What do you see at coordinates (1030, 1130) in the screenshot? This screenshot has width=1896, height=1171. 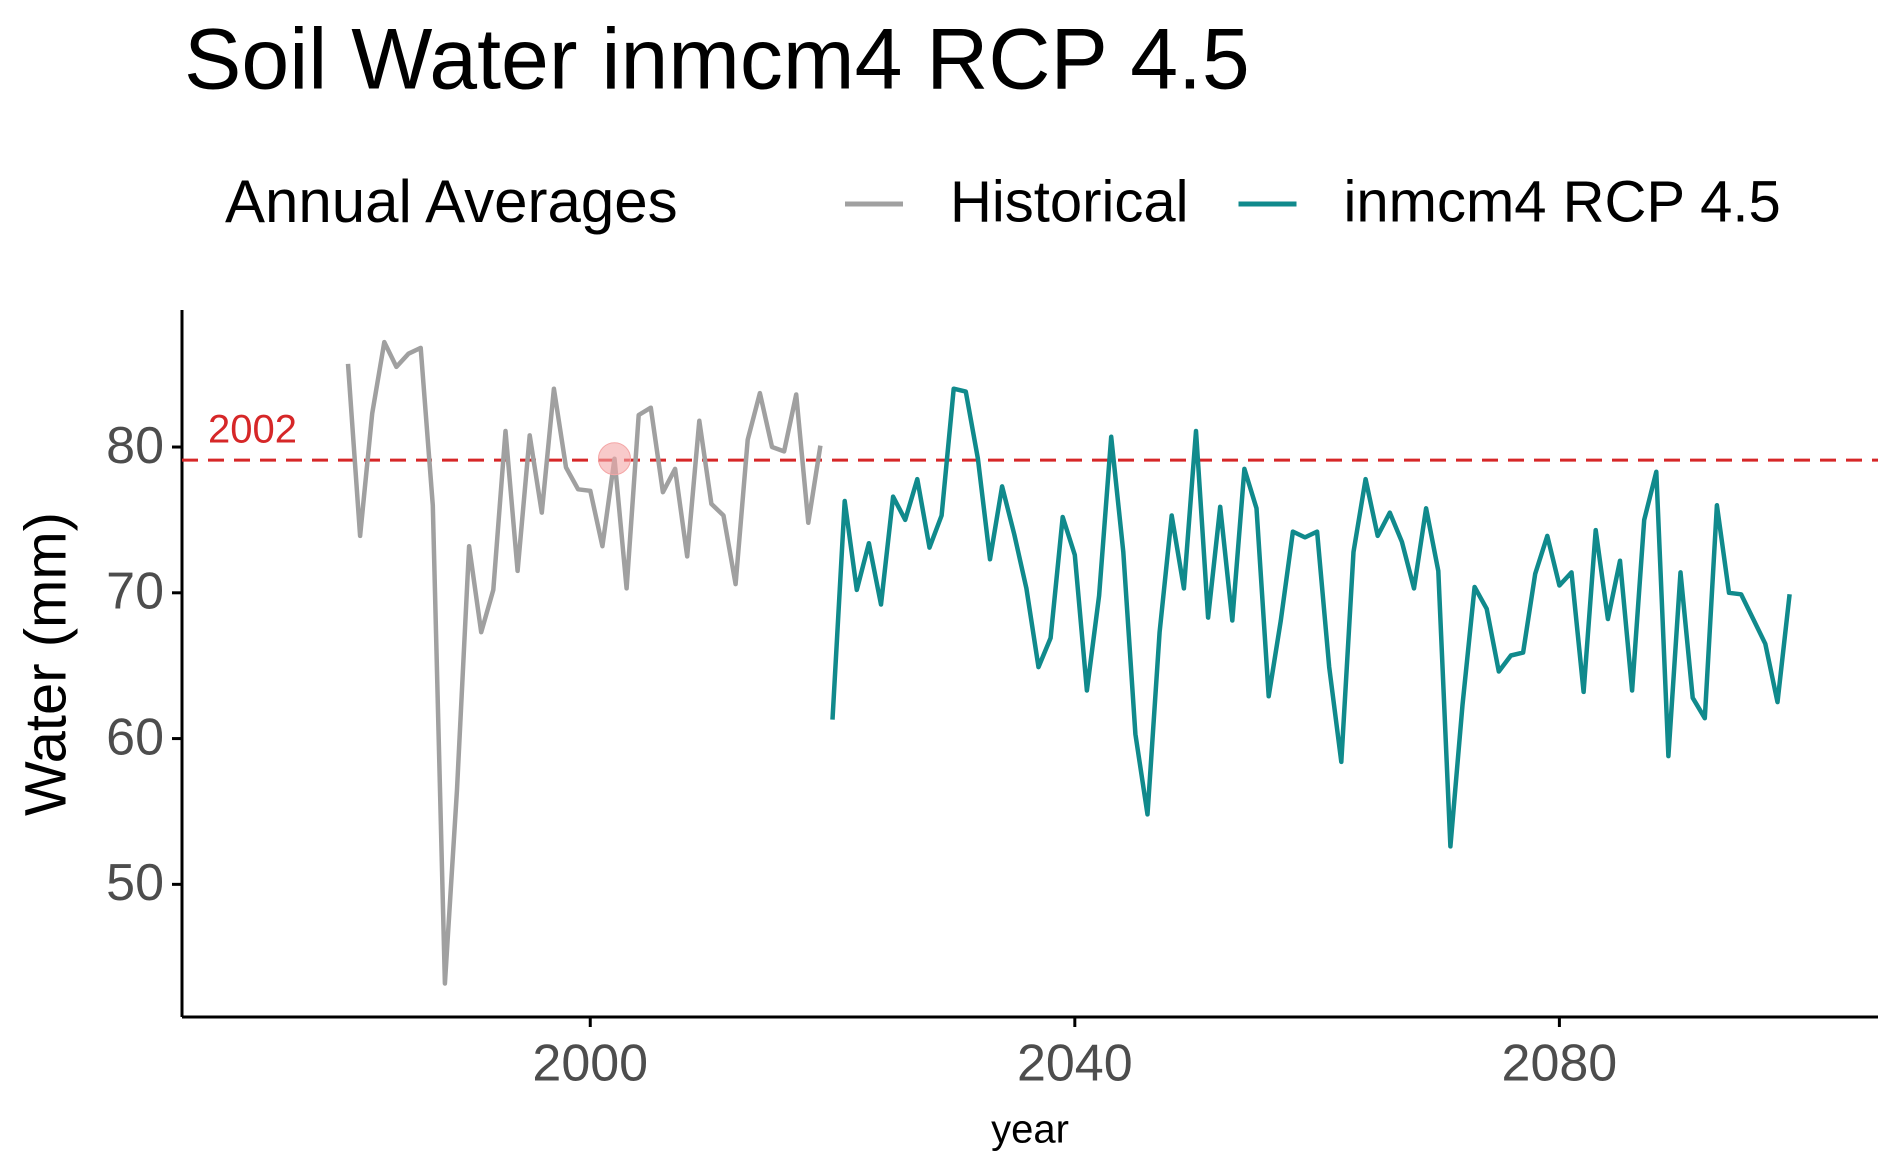 I see `x-axis-title: year` at bounding box center [1030, 1130].